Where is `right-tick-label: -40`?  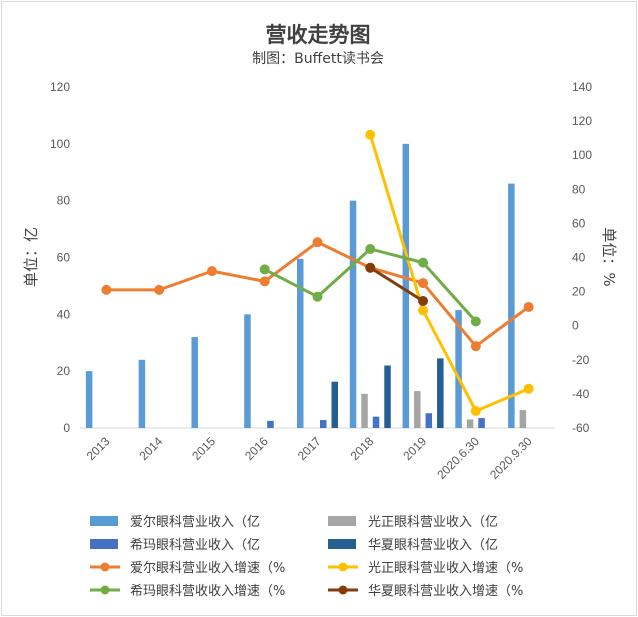
right-tick-label: -40 is located at coordinates (581, 394).